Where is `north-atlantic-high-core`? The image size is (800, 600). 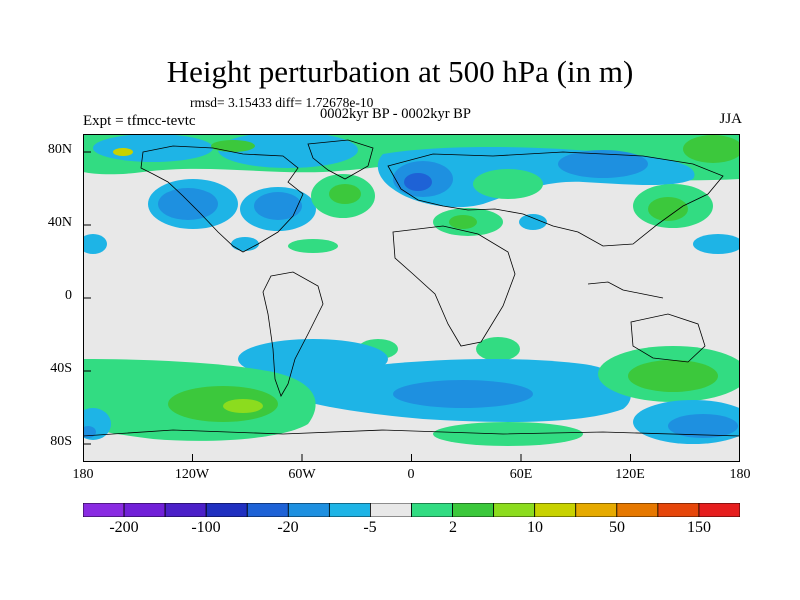 north-atlantic-high-core is located at coordinates (345, 194).